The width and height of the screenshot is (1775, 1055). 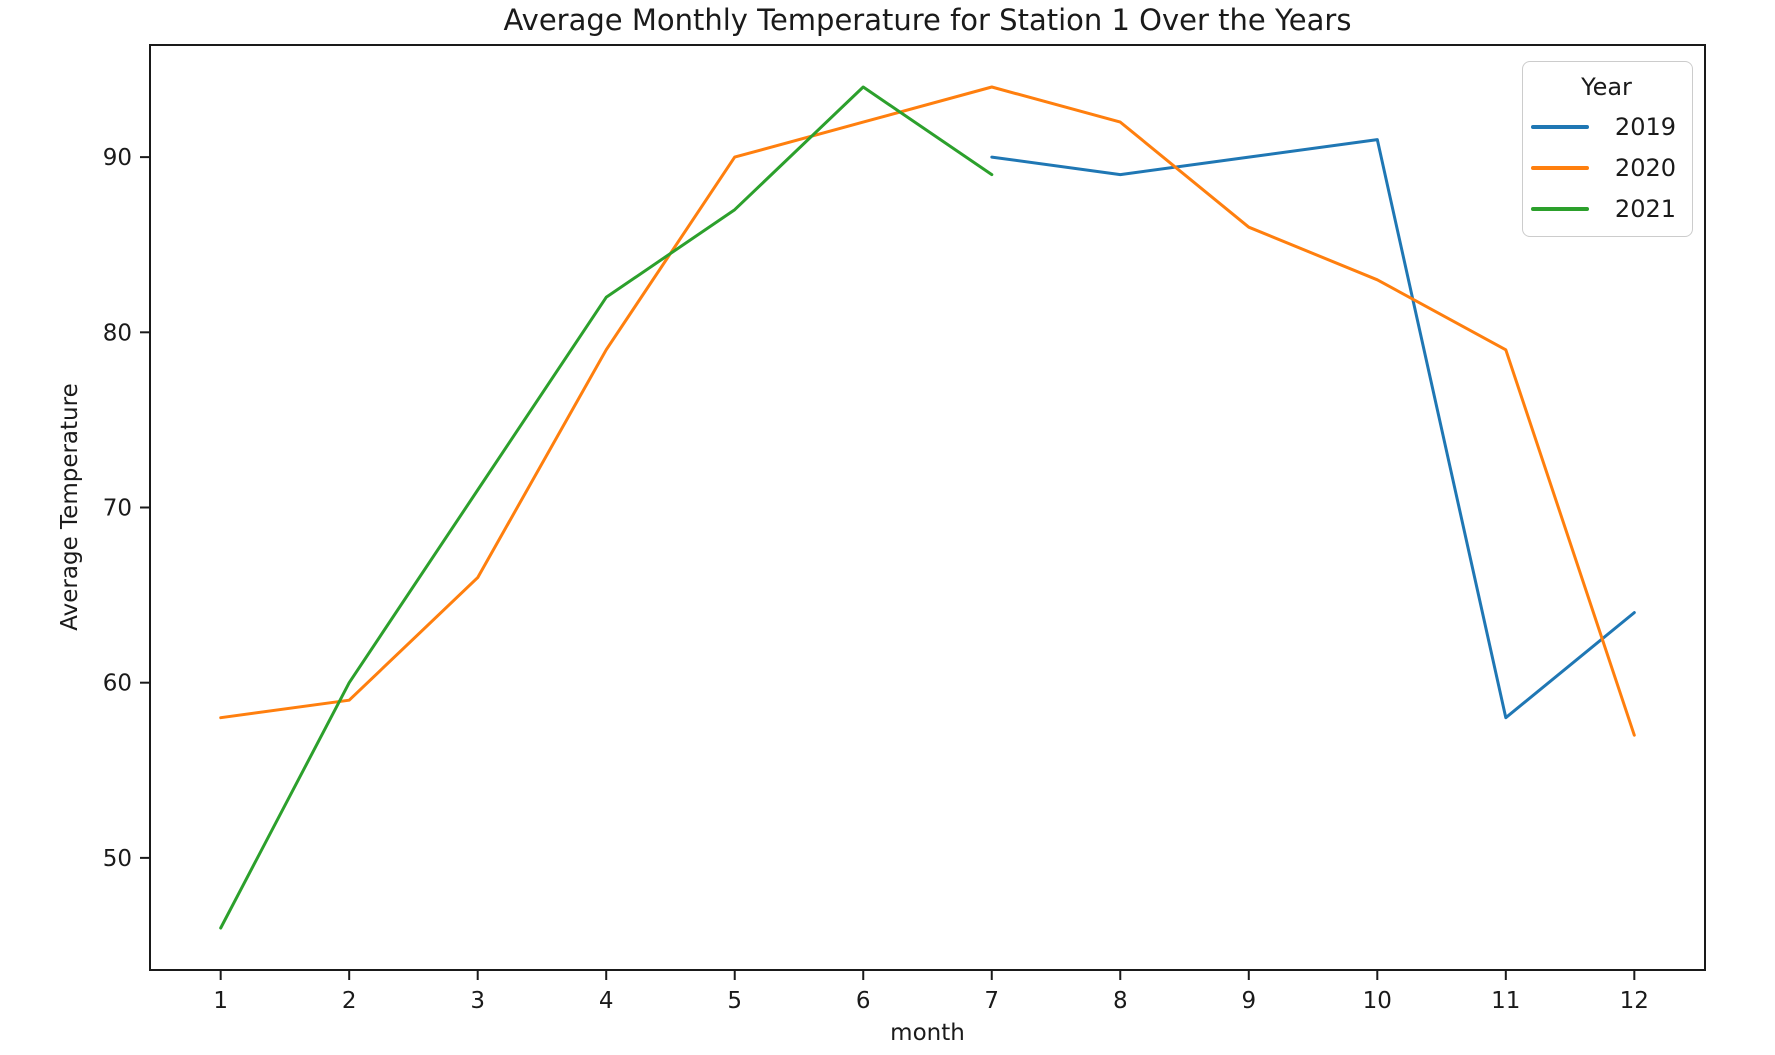 What do you see at coordinates (117, 684) in the screenshot?
I see `y-tick-label-60: 60` at bounding box center [117, 684].